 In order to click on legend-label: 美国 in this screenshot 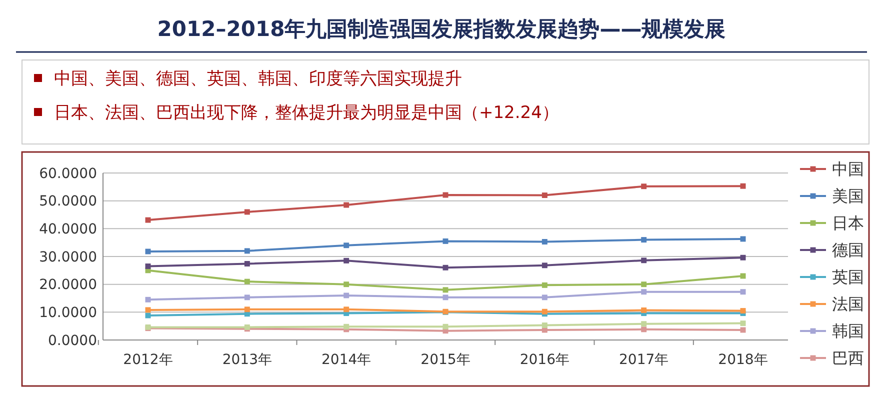, I will do `click(848, 196)`.